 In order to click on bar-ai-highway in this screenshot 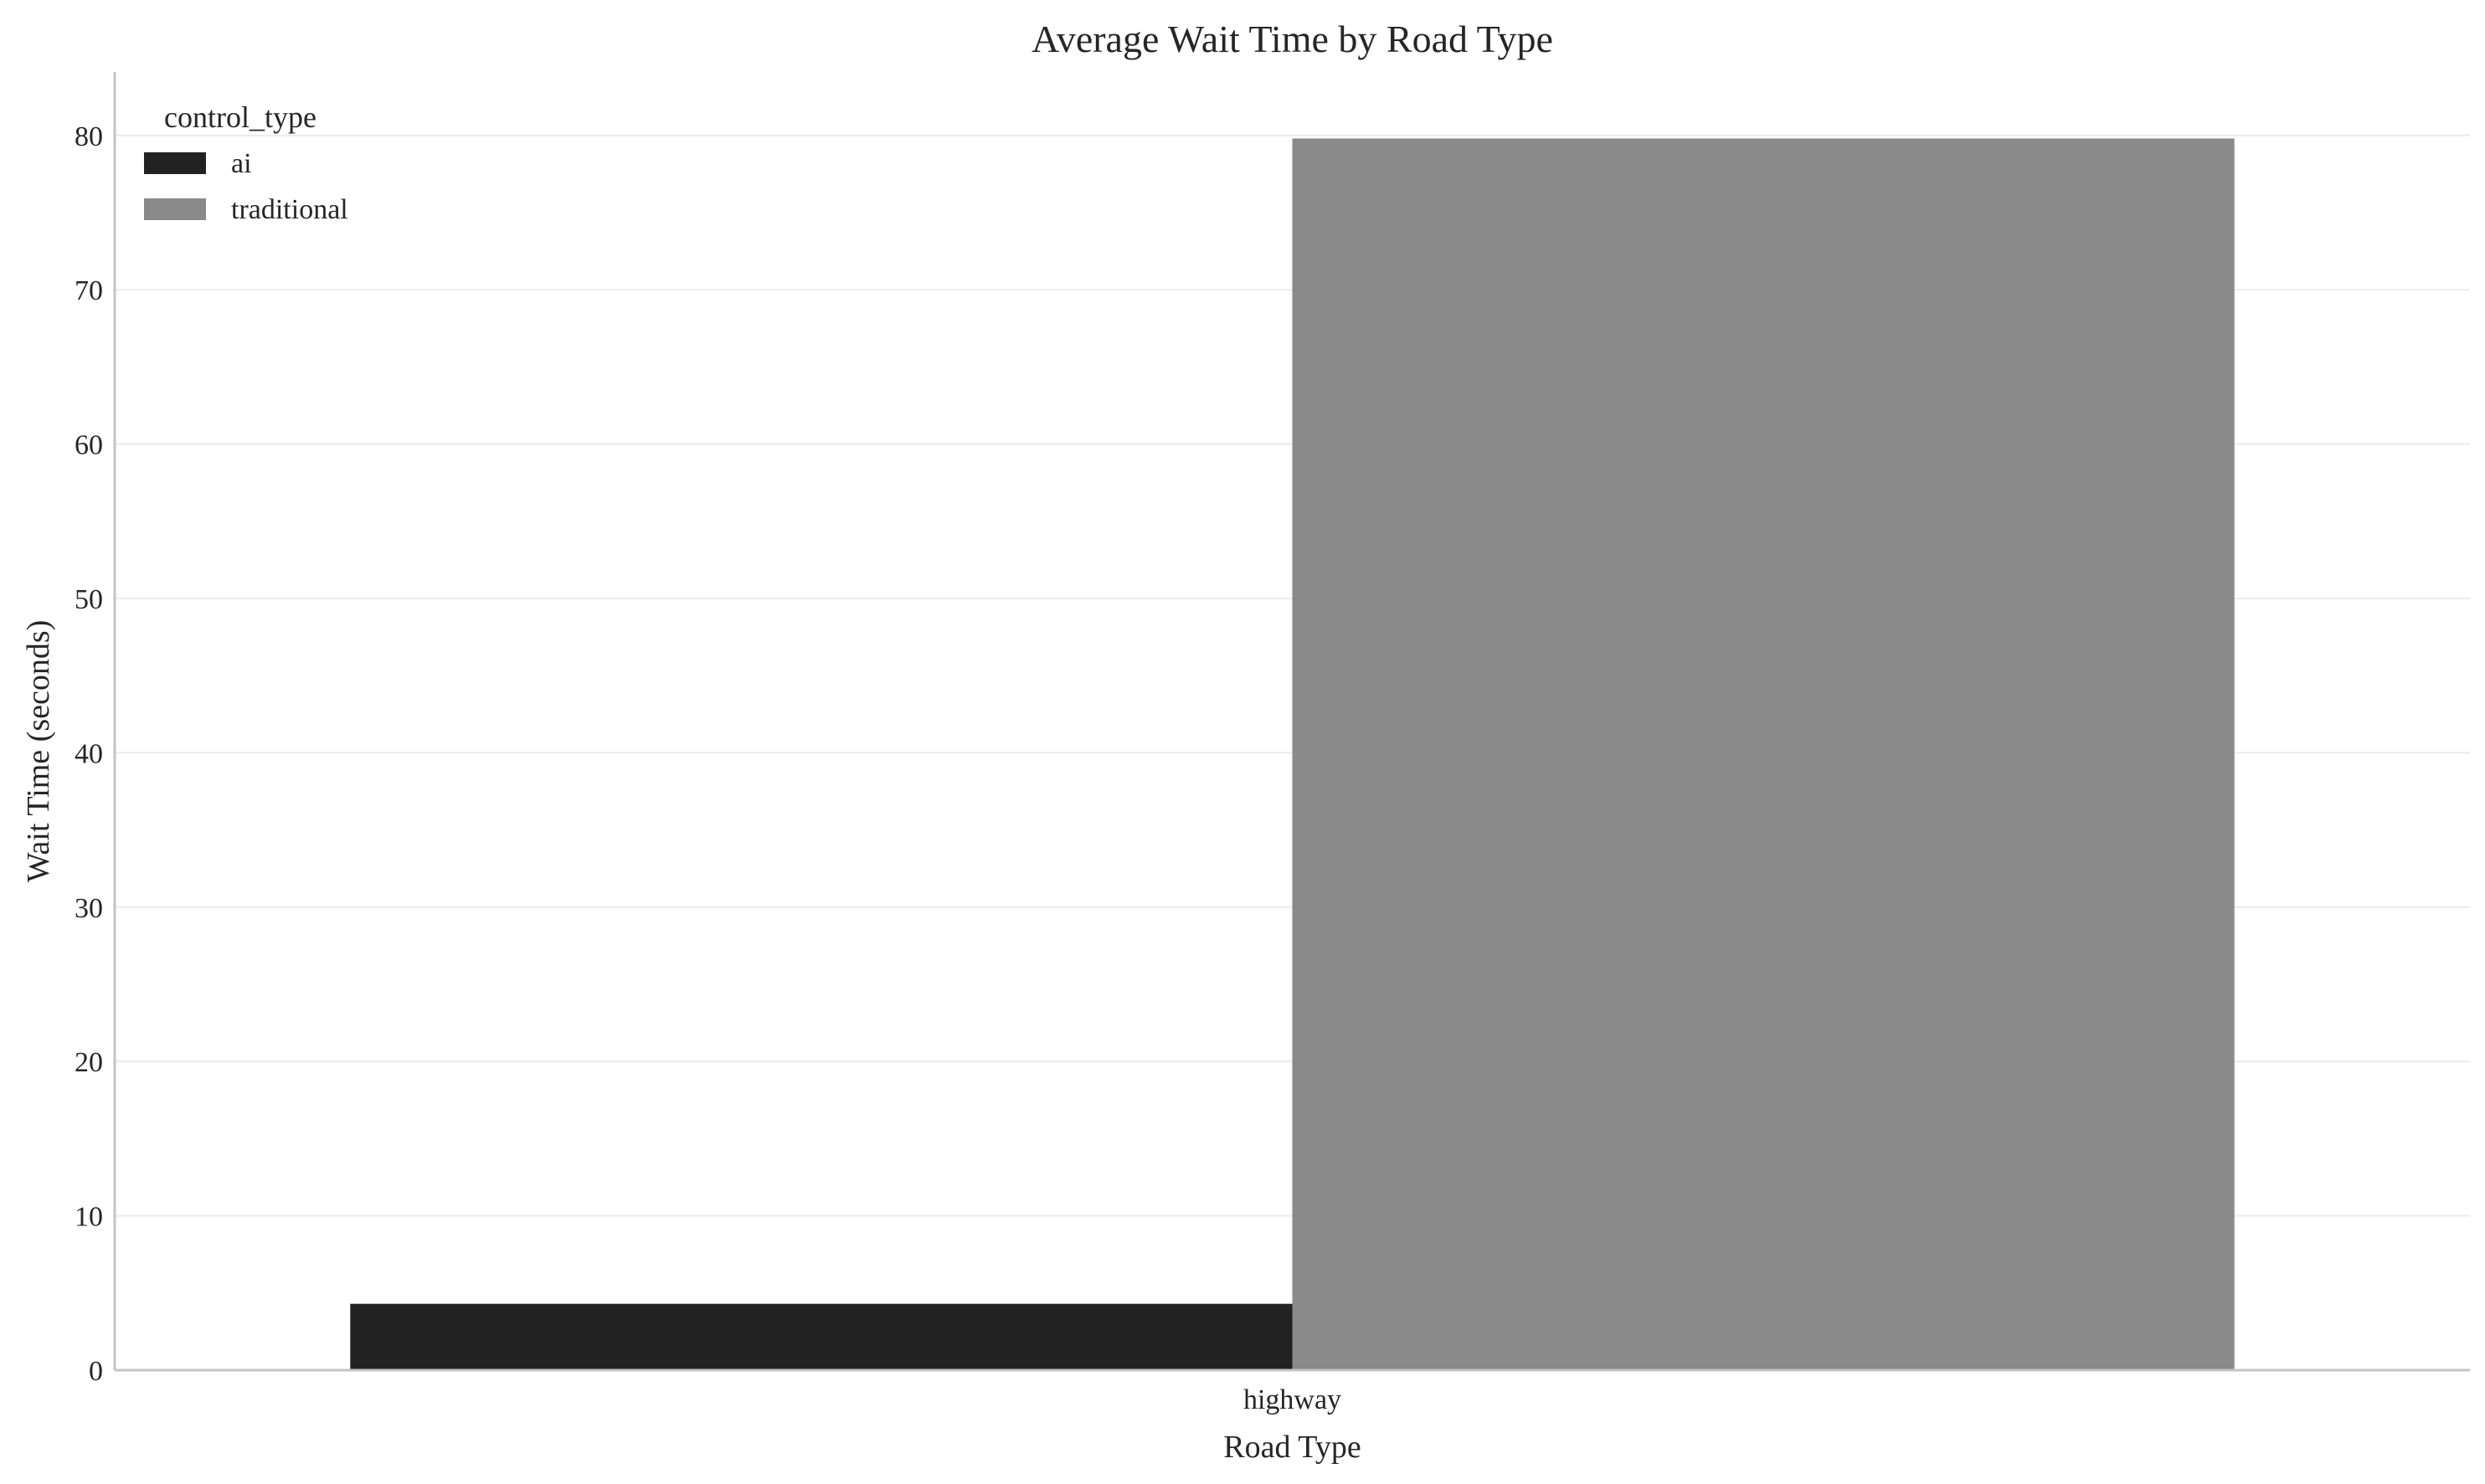, I will do `click(821, 1337)`.